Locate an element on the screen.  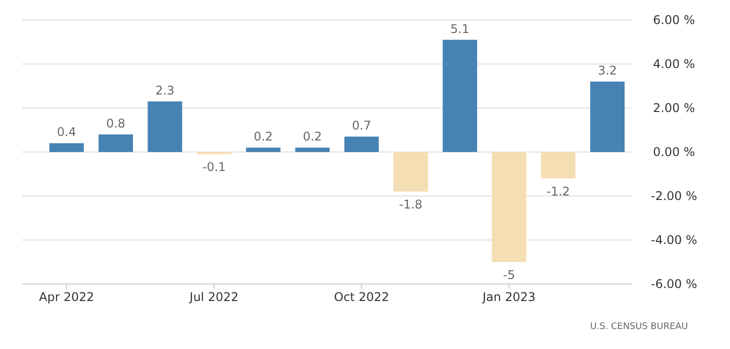
data-label: -0.1 is located at coordinates (214, 167).